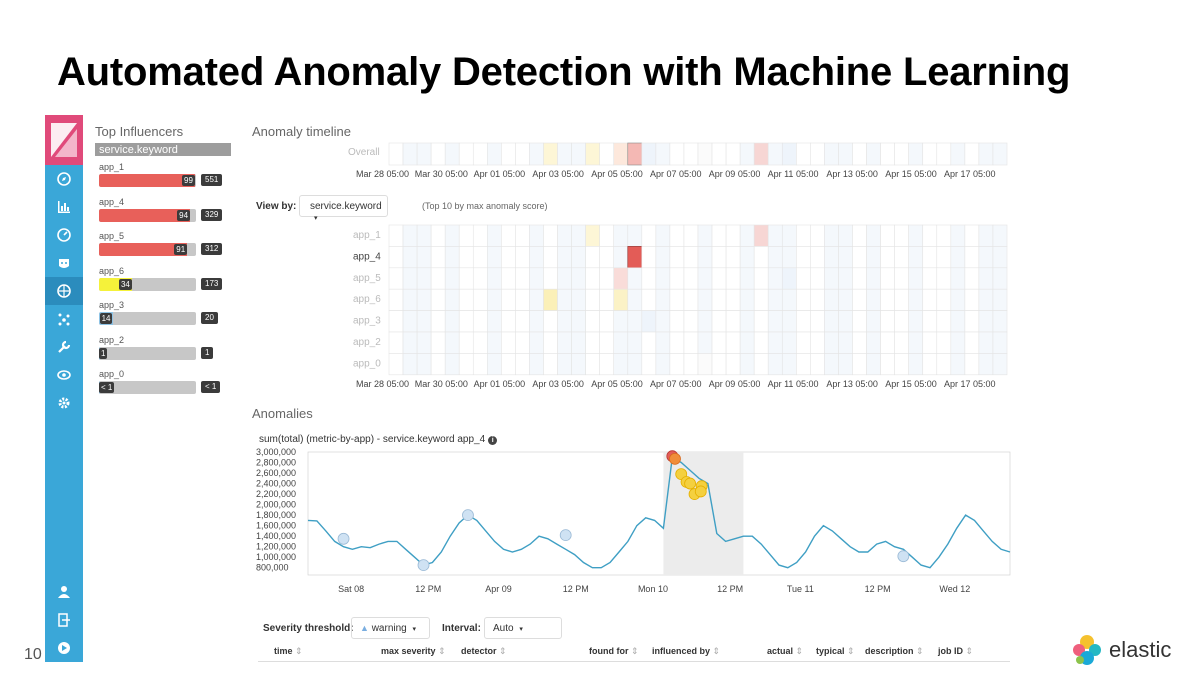 Image resolution: width=1200 pixels, height=675 pixels. What do you see at coordinates (485, 206) in the screenshot?
I see `view-by-hint: (Top 10 by max anomaly score)` at bounding box center [485, 206].